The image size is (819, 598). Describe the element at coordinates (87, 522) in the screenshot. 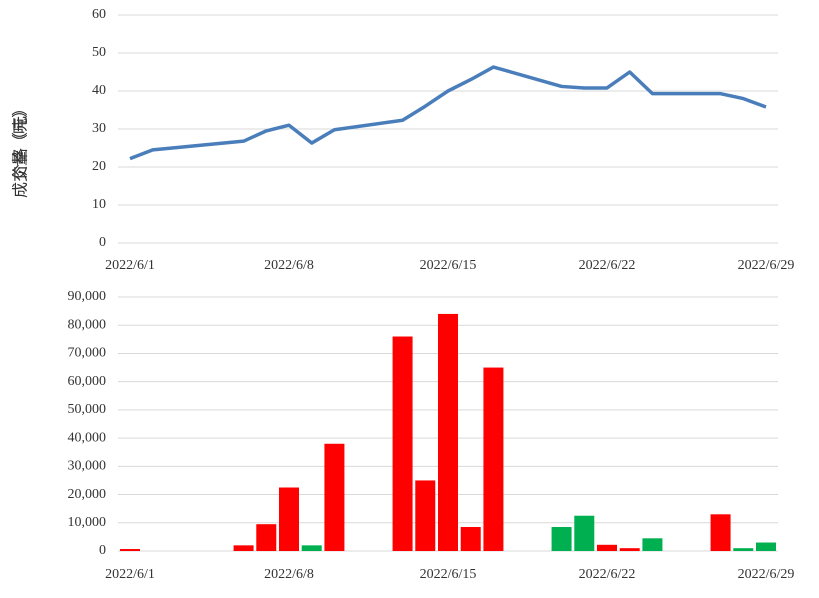

I see `y-tick-label: 10,000` at that location.